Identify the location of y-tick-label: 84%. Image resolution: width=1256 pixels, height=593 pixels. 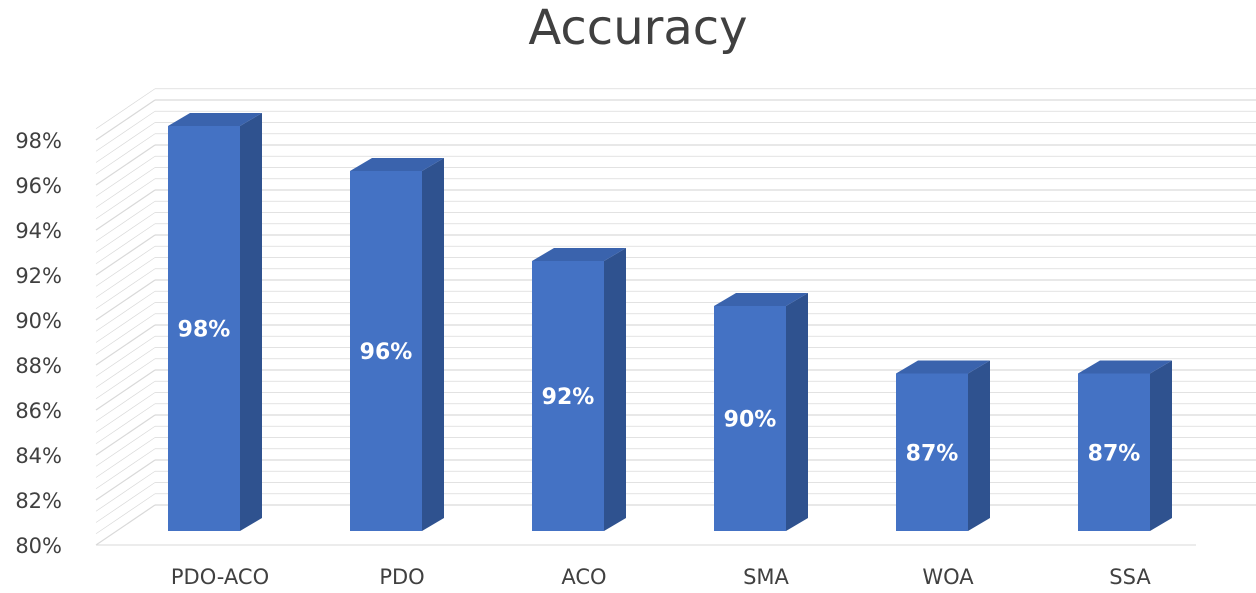
(38, 456).